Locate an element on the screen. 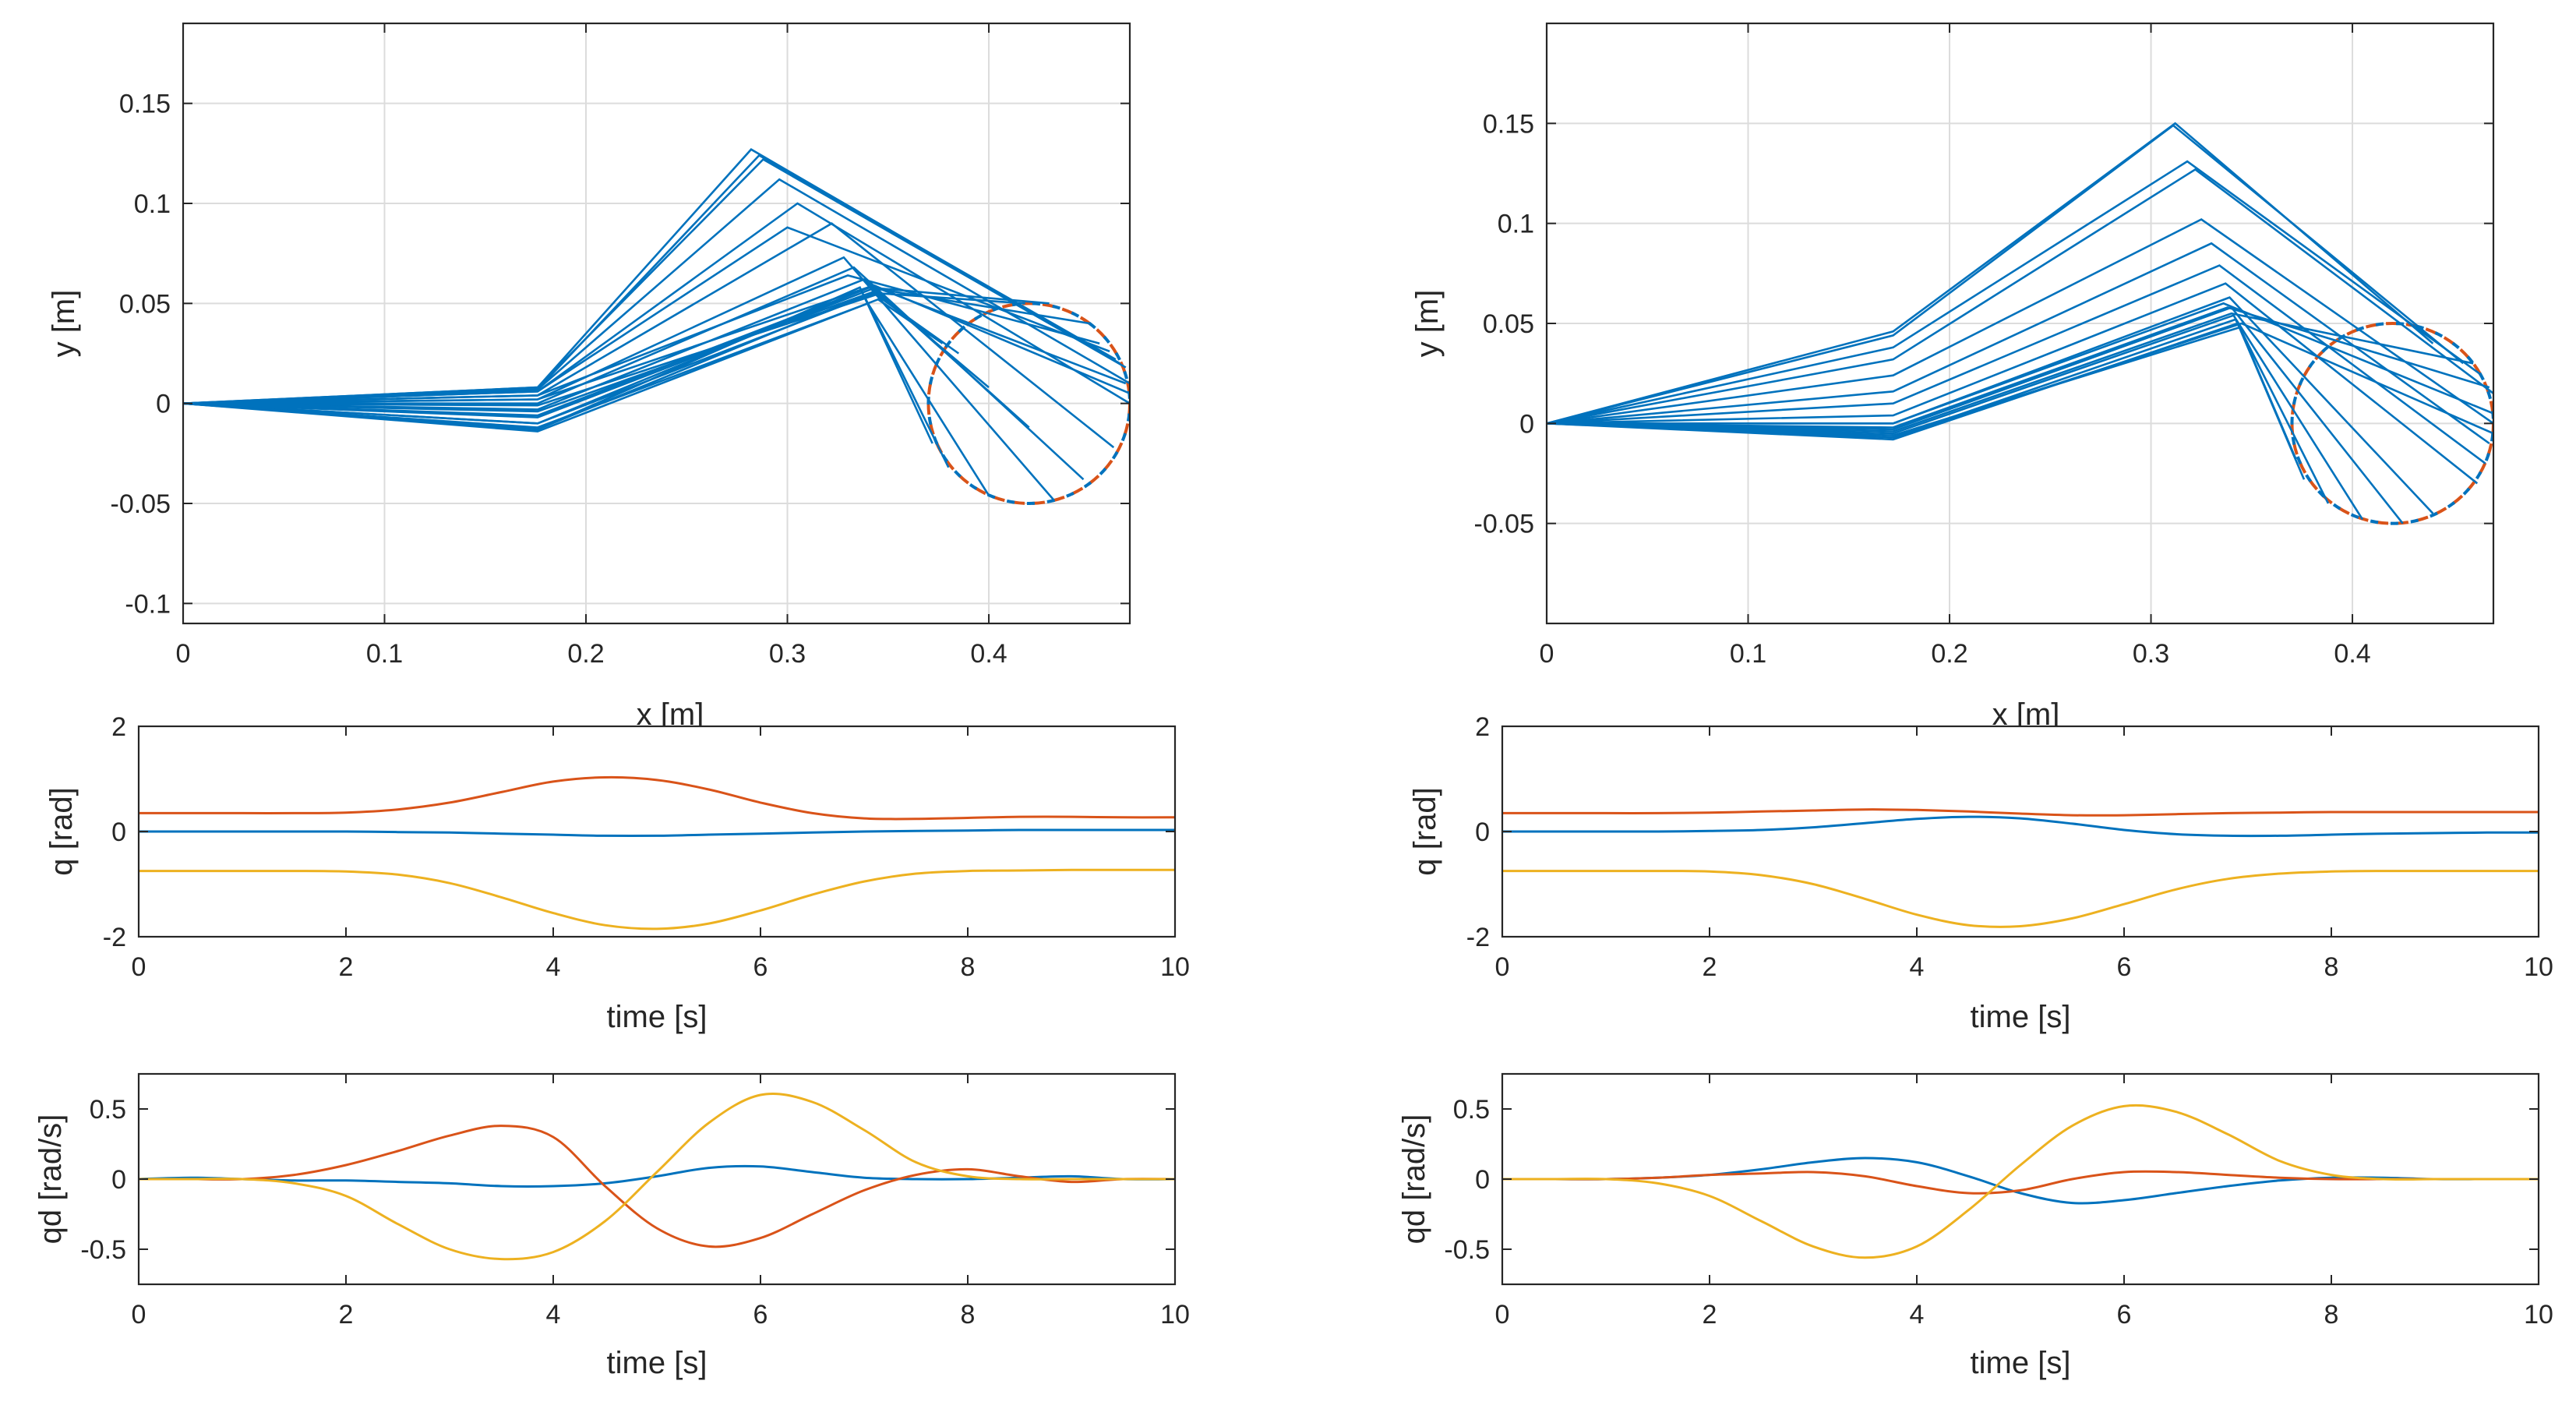  arm-right-xtick-label-1: 0.1 is located at coordinates (1748, 654).